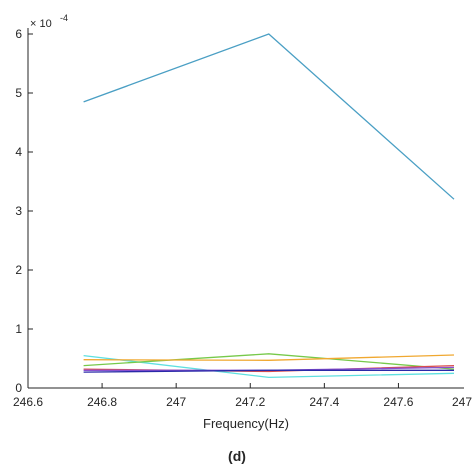  I want to click on y-tick-label: 3, so click(18, 211).